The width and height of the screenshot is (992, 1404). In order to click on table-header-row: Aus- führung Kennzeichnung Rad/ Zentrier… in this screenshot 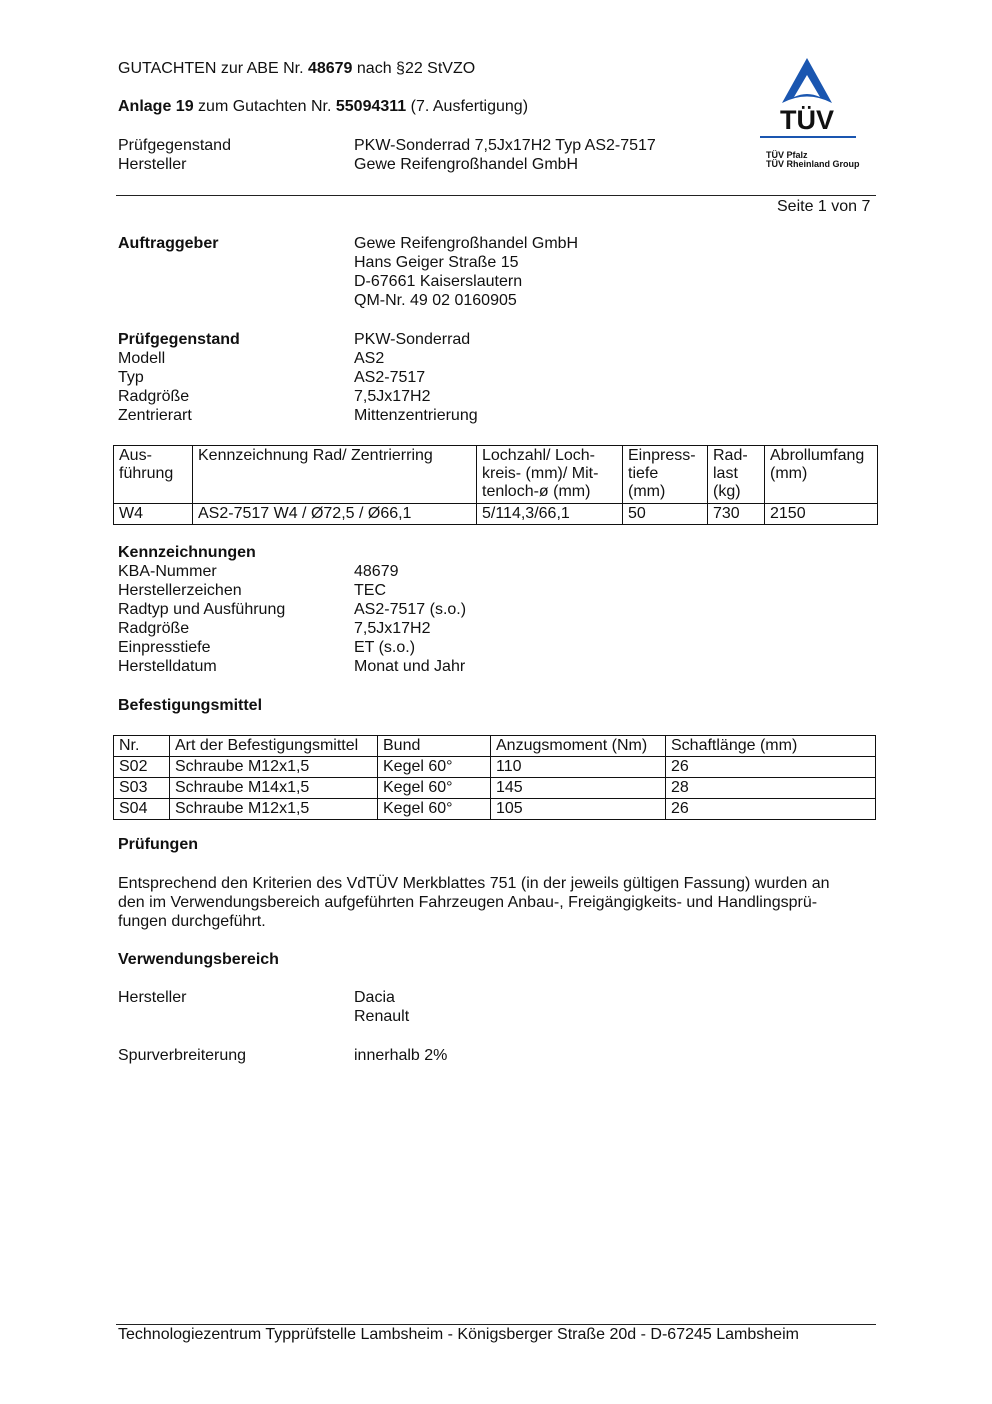, I will do `click(495, 474)`.